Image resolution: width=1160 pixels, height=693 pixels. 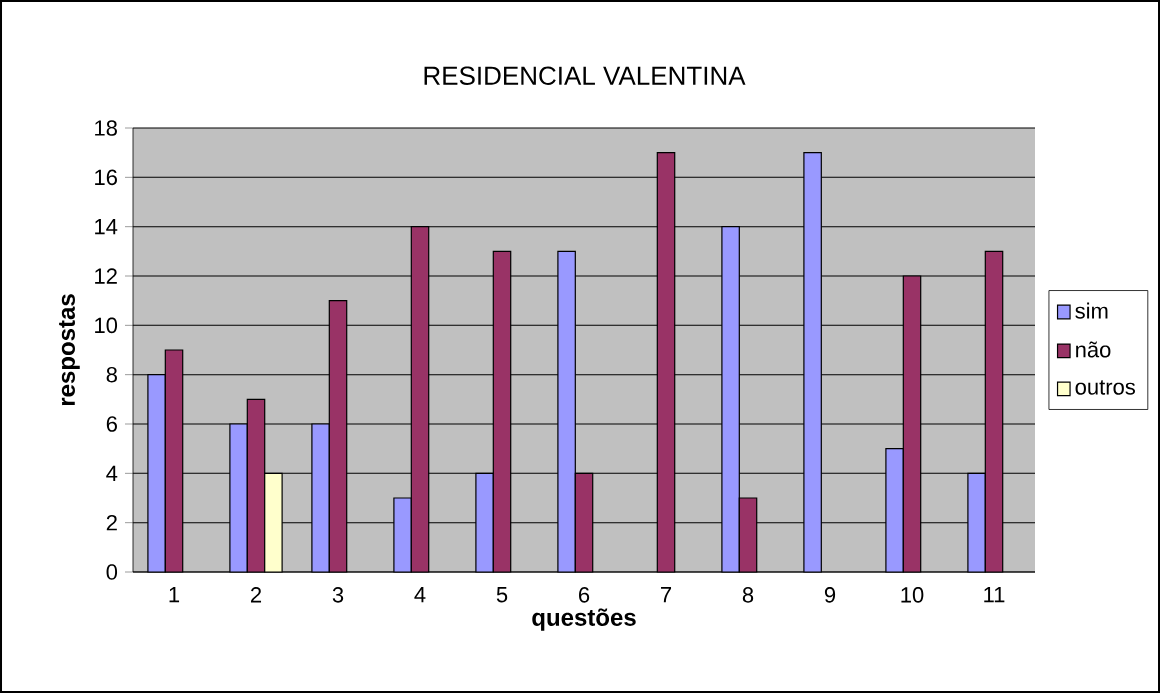 I want to click on y-tick-label: 18, so click(x=106, y=128).